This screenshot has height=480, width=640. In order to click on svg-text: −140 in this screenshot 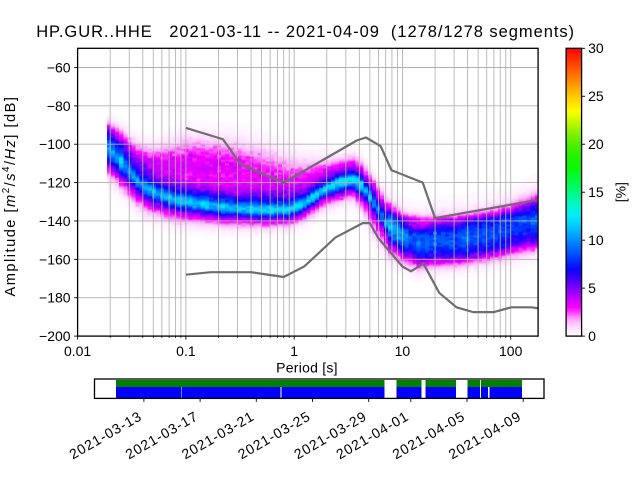, I will do `click(55, 221)`.